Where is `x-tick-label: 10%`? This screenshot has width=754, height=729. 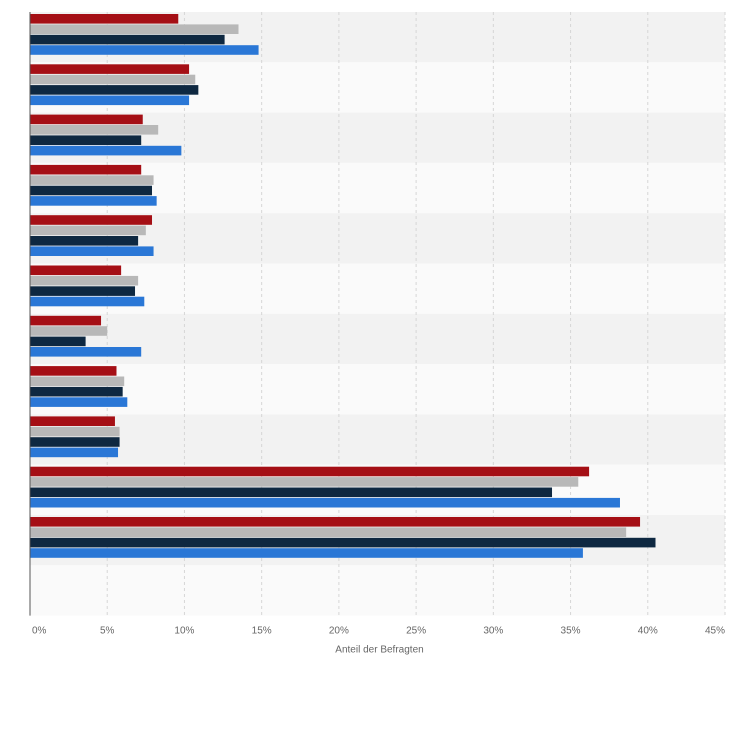
x-tick-label: 10% is located at coordinates (184, 631).